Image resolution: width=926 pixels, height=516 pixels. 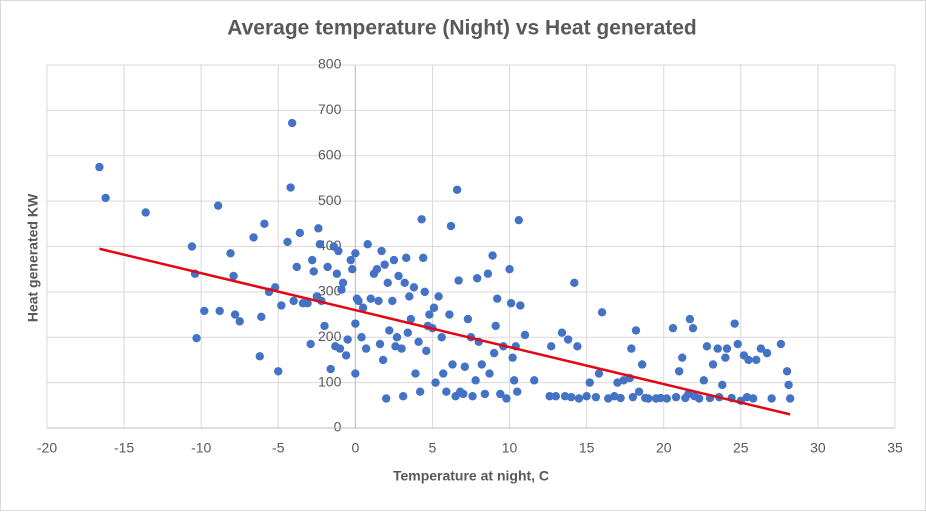 I want to click on x-tick-label: 35, so click(x=895, y=448).